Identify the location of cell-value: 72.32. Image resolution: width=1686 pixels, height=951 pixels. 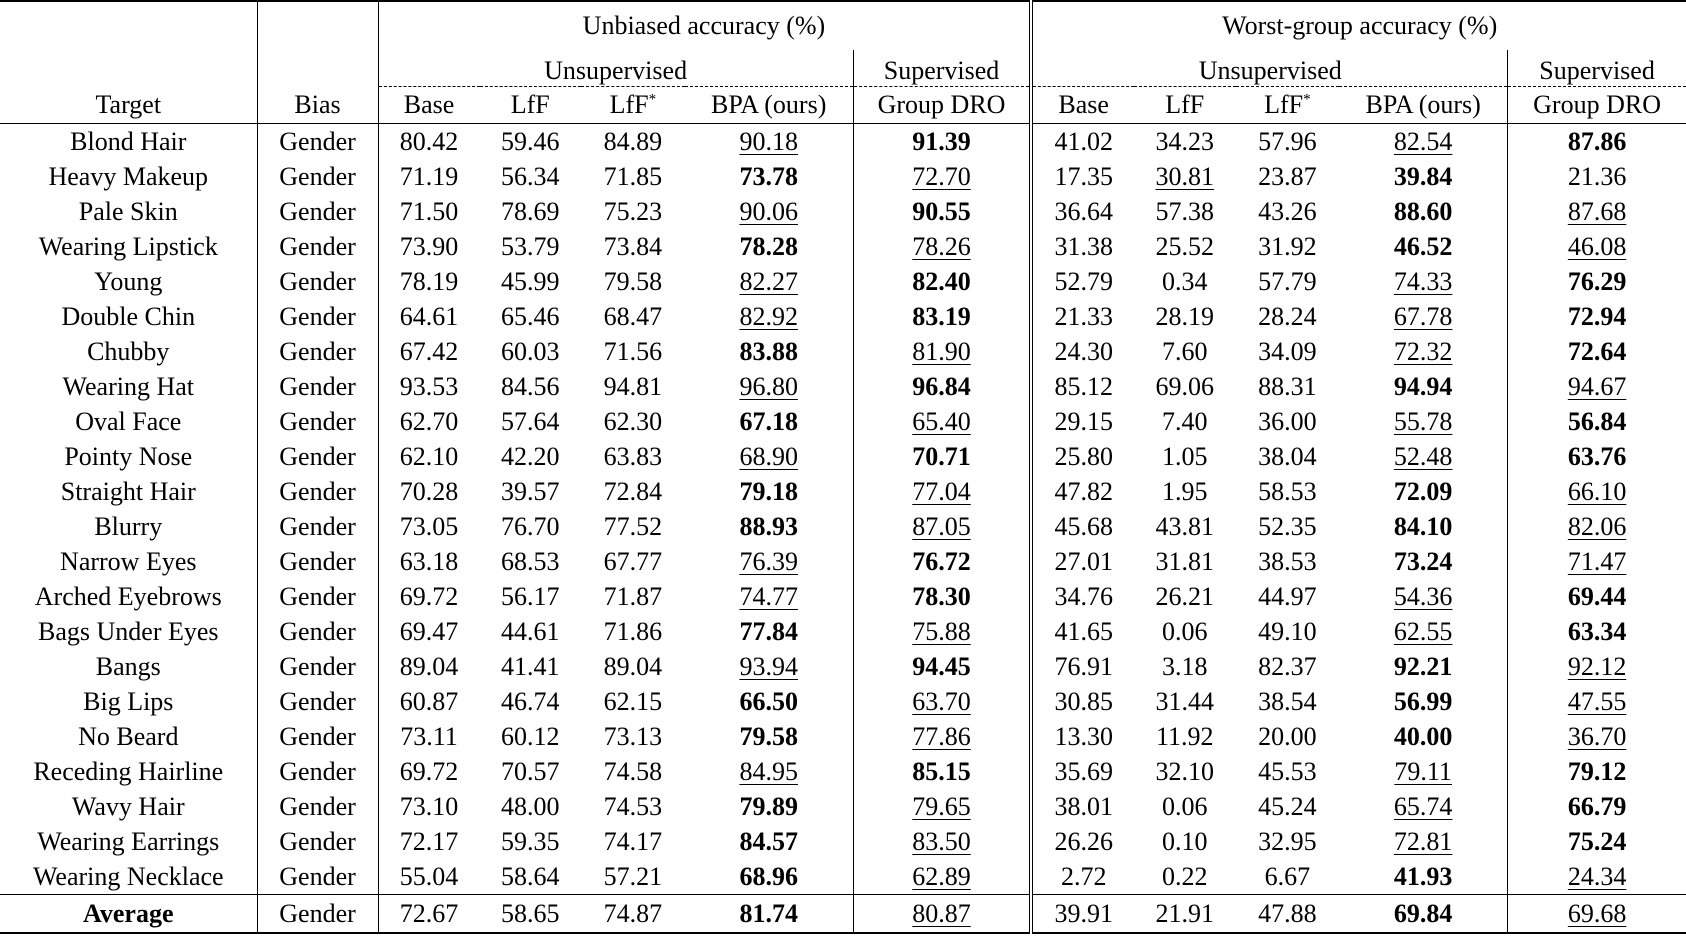
(1423, 351).